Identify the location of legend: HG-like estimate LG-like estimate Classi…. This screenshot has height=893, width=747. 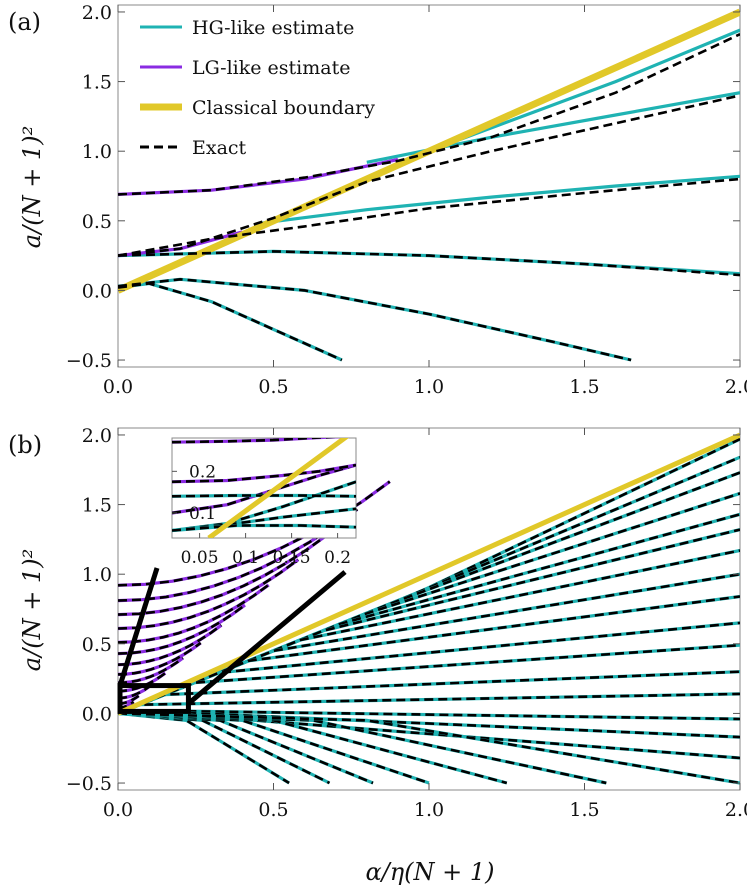
(257, 88).